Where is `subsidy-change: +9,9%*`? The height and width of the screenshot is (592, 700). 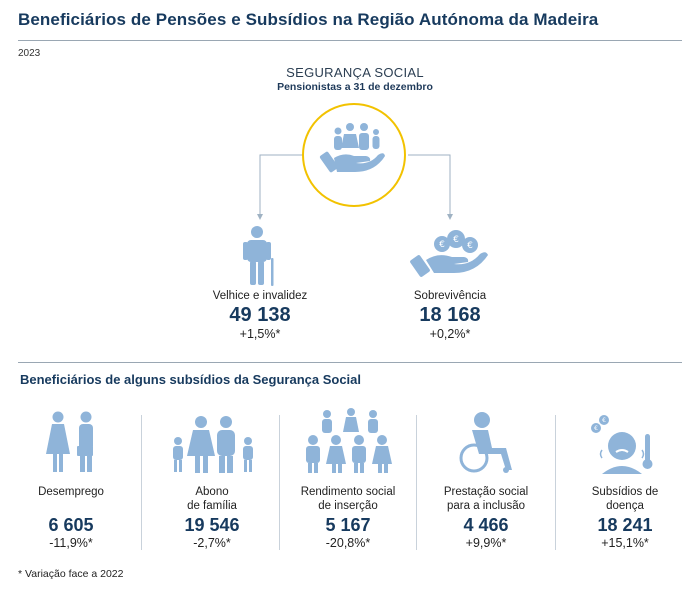 subsidy-change: +9,9%* is located at coordinates (486, 543).